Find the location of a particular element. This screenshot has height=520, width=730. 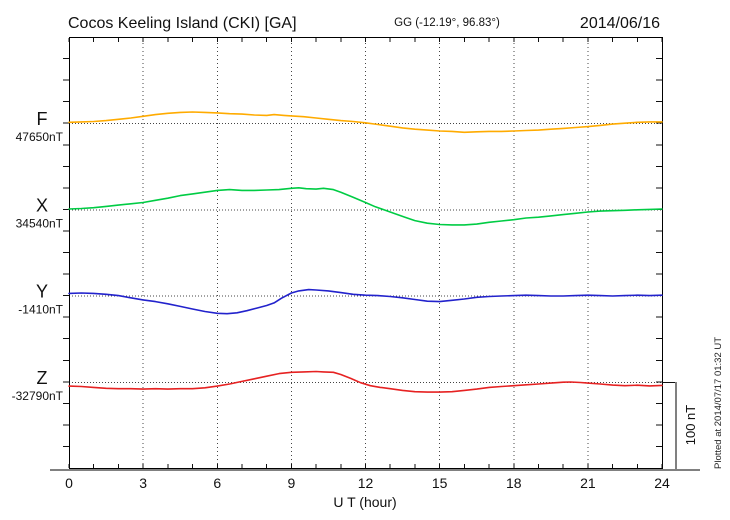

hour-label-15: 15 is located at coordinates (440, 483).